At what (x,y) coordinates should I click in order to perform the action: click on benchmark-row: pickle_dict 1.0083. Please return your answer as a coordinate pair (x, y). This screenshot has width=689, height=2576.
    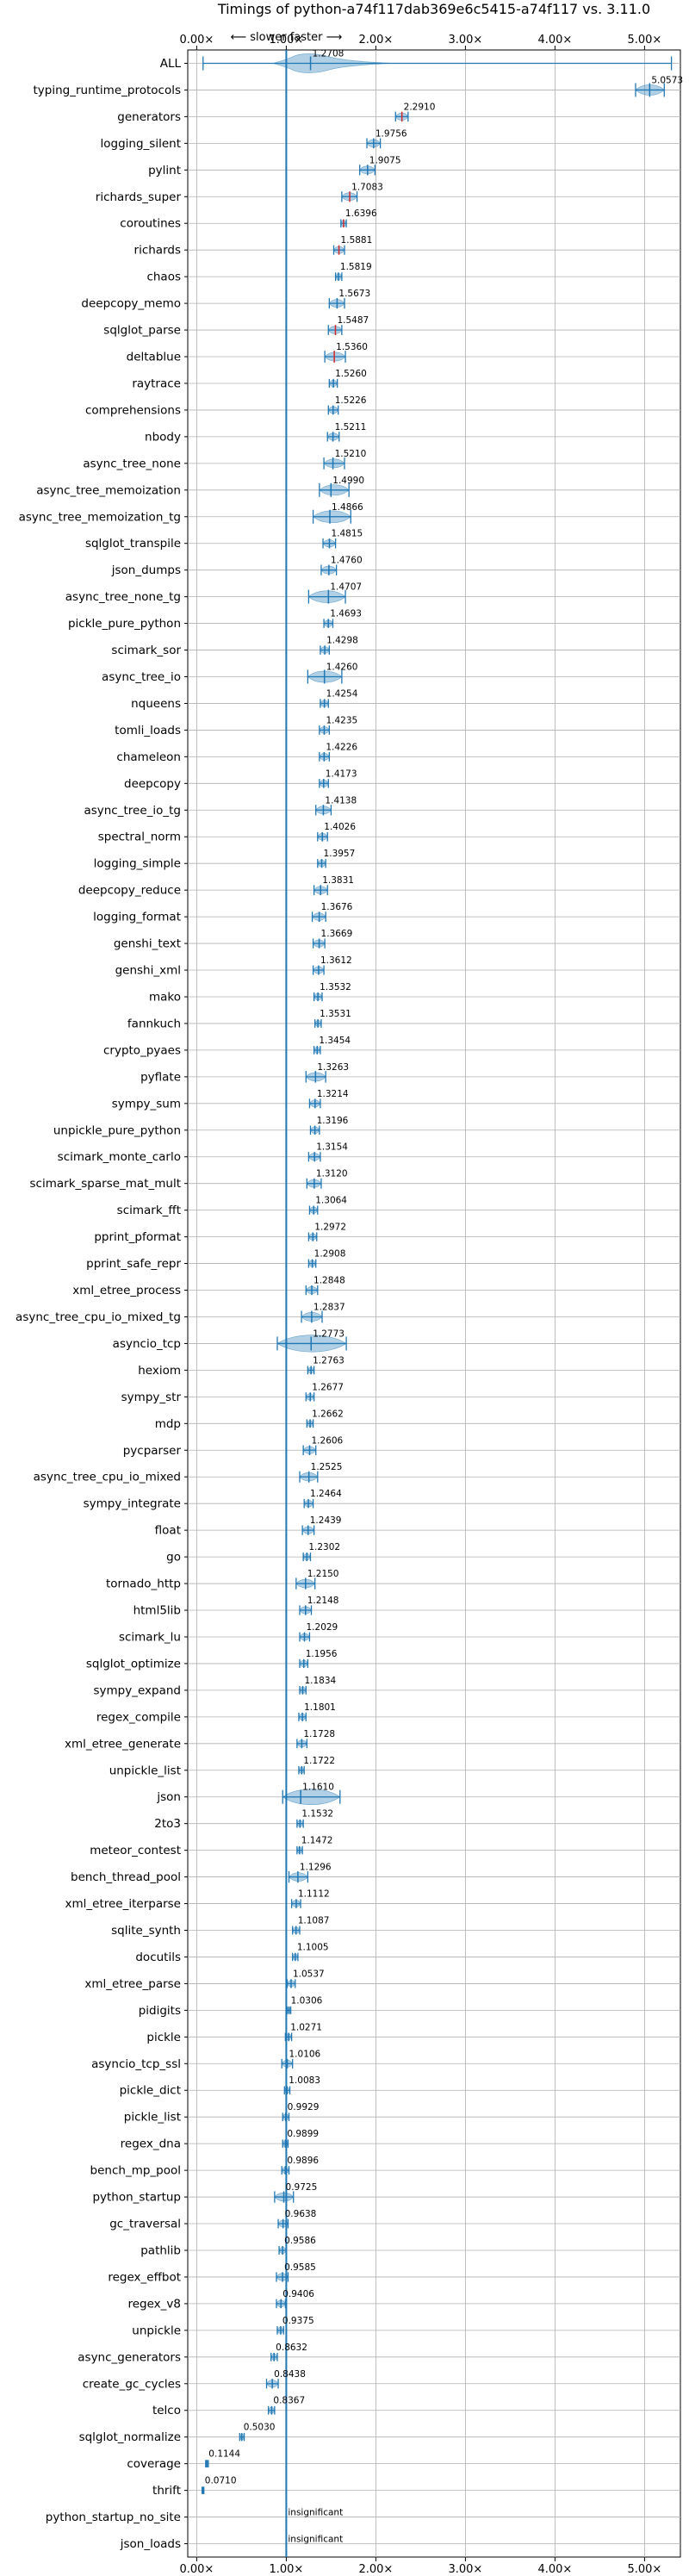
    Looking at the image, I should click on (220, 2087).